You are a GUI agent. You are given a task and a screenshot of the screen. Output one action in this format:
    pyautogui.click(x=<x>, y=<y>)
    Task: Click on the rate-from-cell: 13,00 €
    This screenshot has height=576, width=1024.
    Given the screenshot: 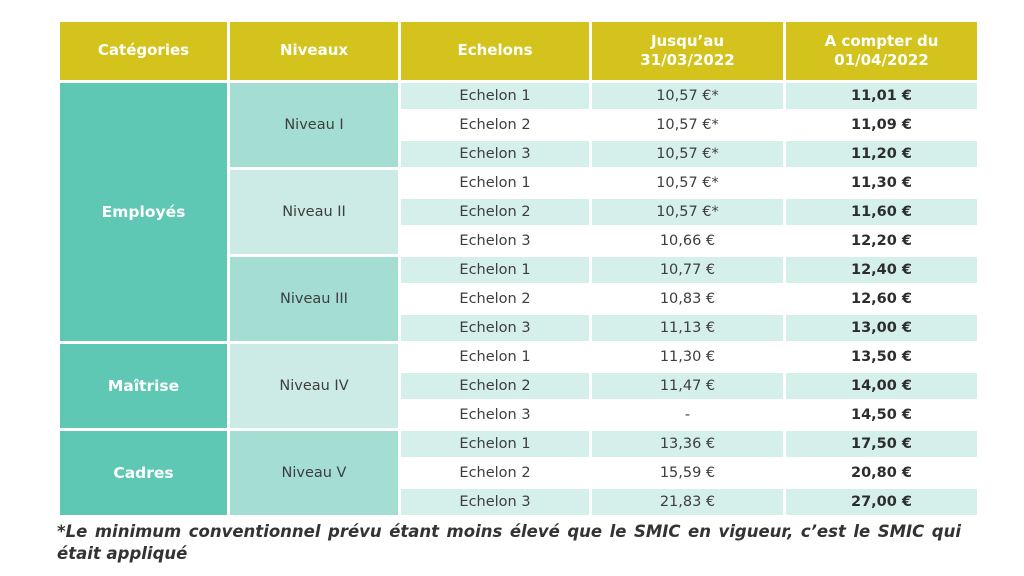 What is the action you would take?
    pyautogui.click(x=881, y=328)
    